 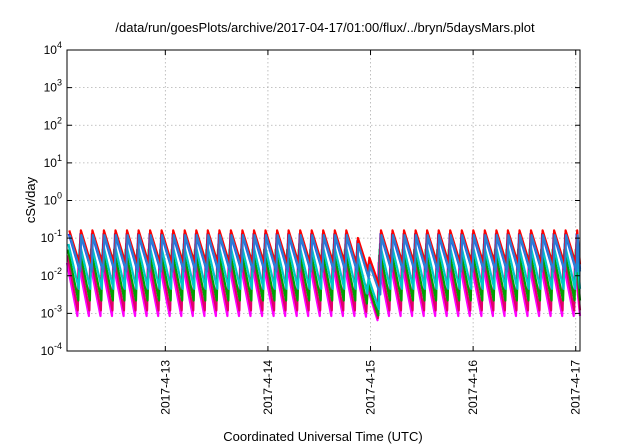 I want to click on x-tick-label: 2017-4-15, so click(x=371, y=387).